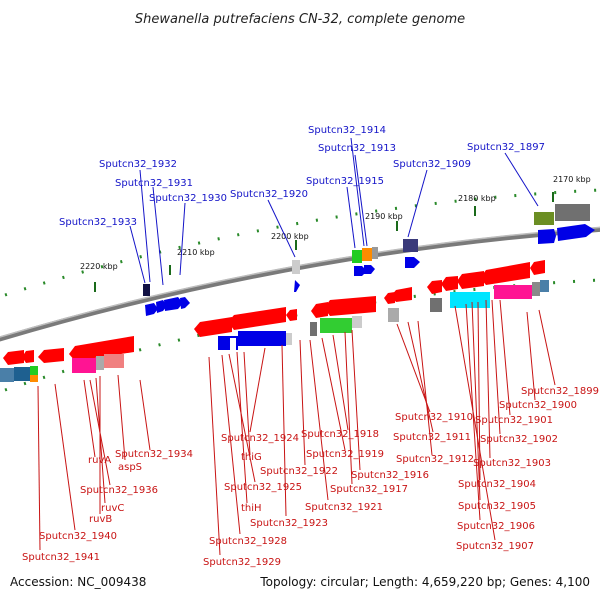  I want to click on gene-label: ruvC, so click(112, 508).